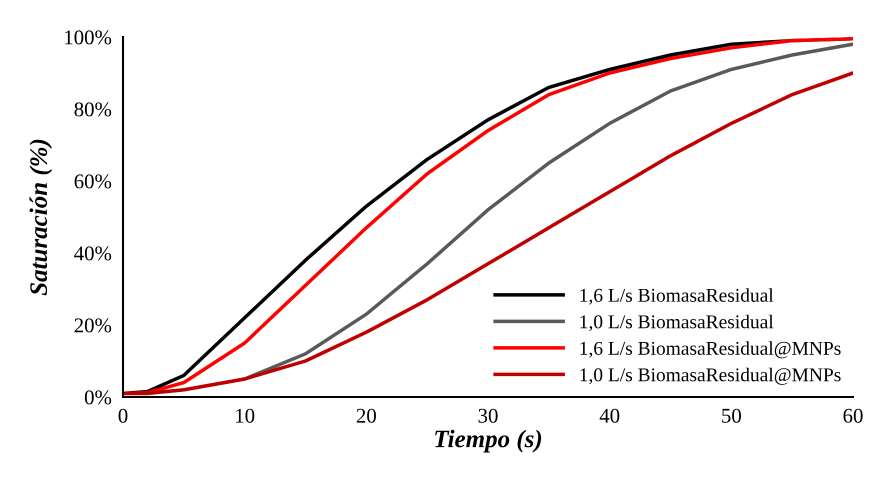 Image resolution: width=871 pixels, height=478 pixels. What do you see at coordinates (93, 253) in the screenshot?
I see `y-tick-label: 40%` at bounding box center [93, 253].